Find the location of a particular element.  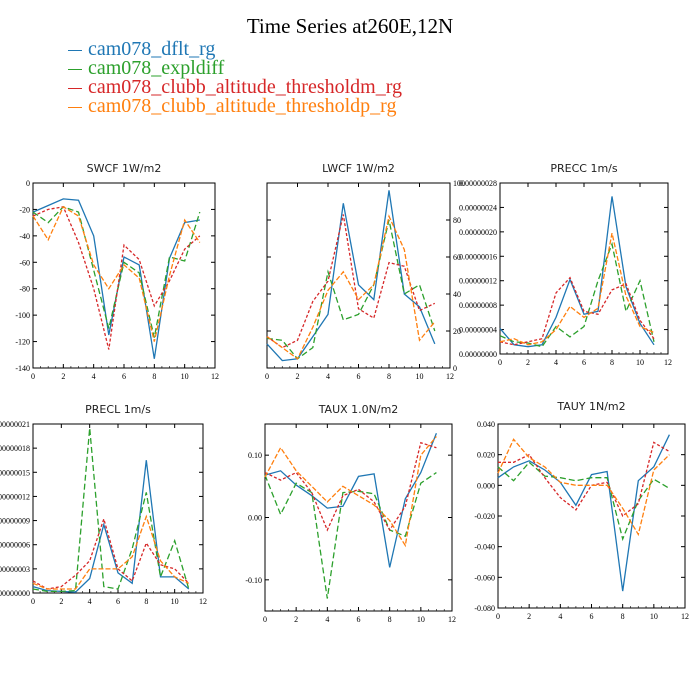

y-tick-label: -60 is located at coordinates (24, 262).